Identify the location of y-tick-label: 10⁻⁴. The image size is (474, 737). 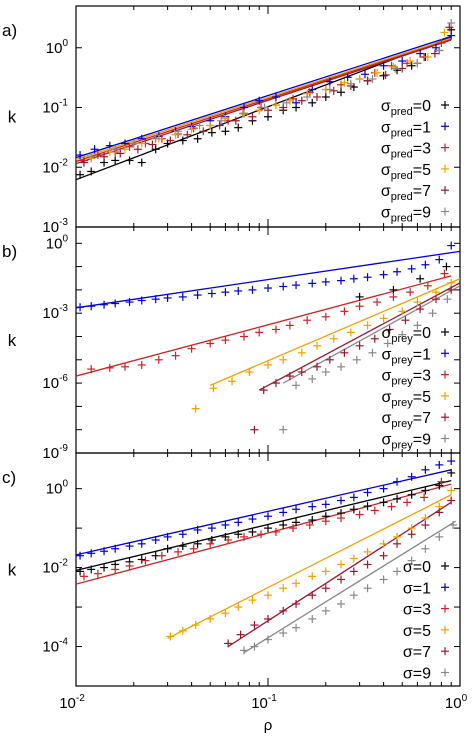
(55, 646).